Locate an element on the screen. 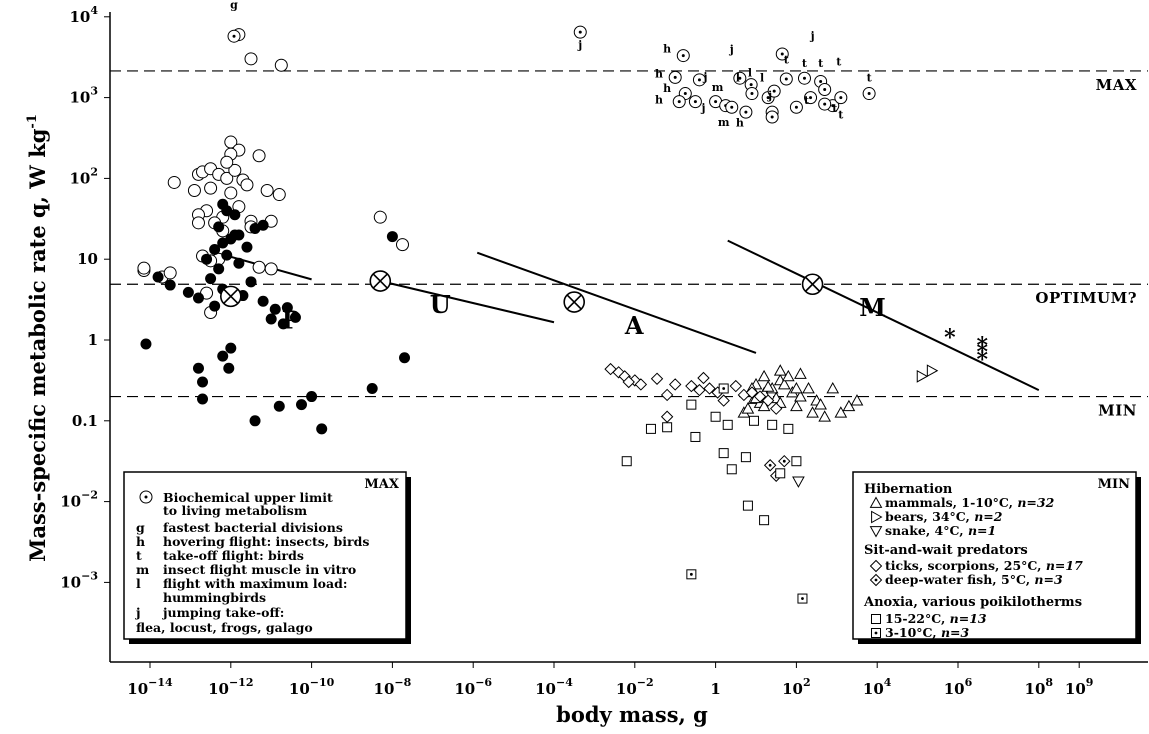  point-letter-label: h is located at coordinates (740, 123).